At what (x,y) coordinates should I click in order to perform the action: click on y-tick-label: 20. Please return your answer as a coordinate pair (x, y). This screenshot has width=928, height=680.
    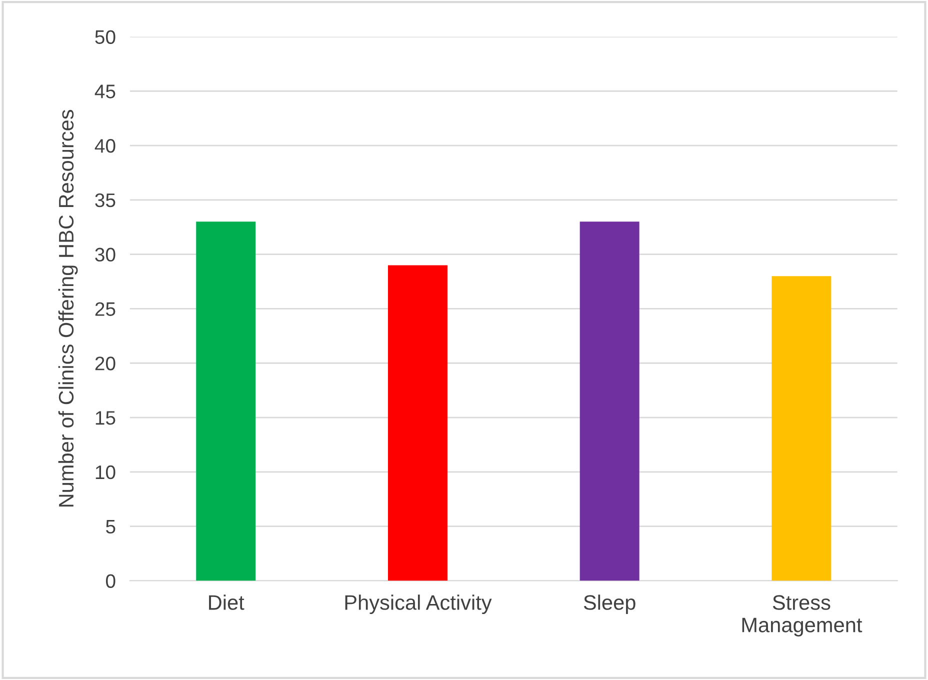
    Looking at the image, I should click on (105, 363).